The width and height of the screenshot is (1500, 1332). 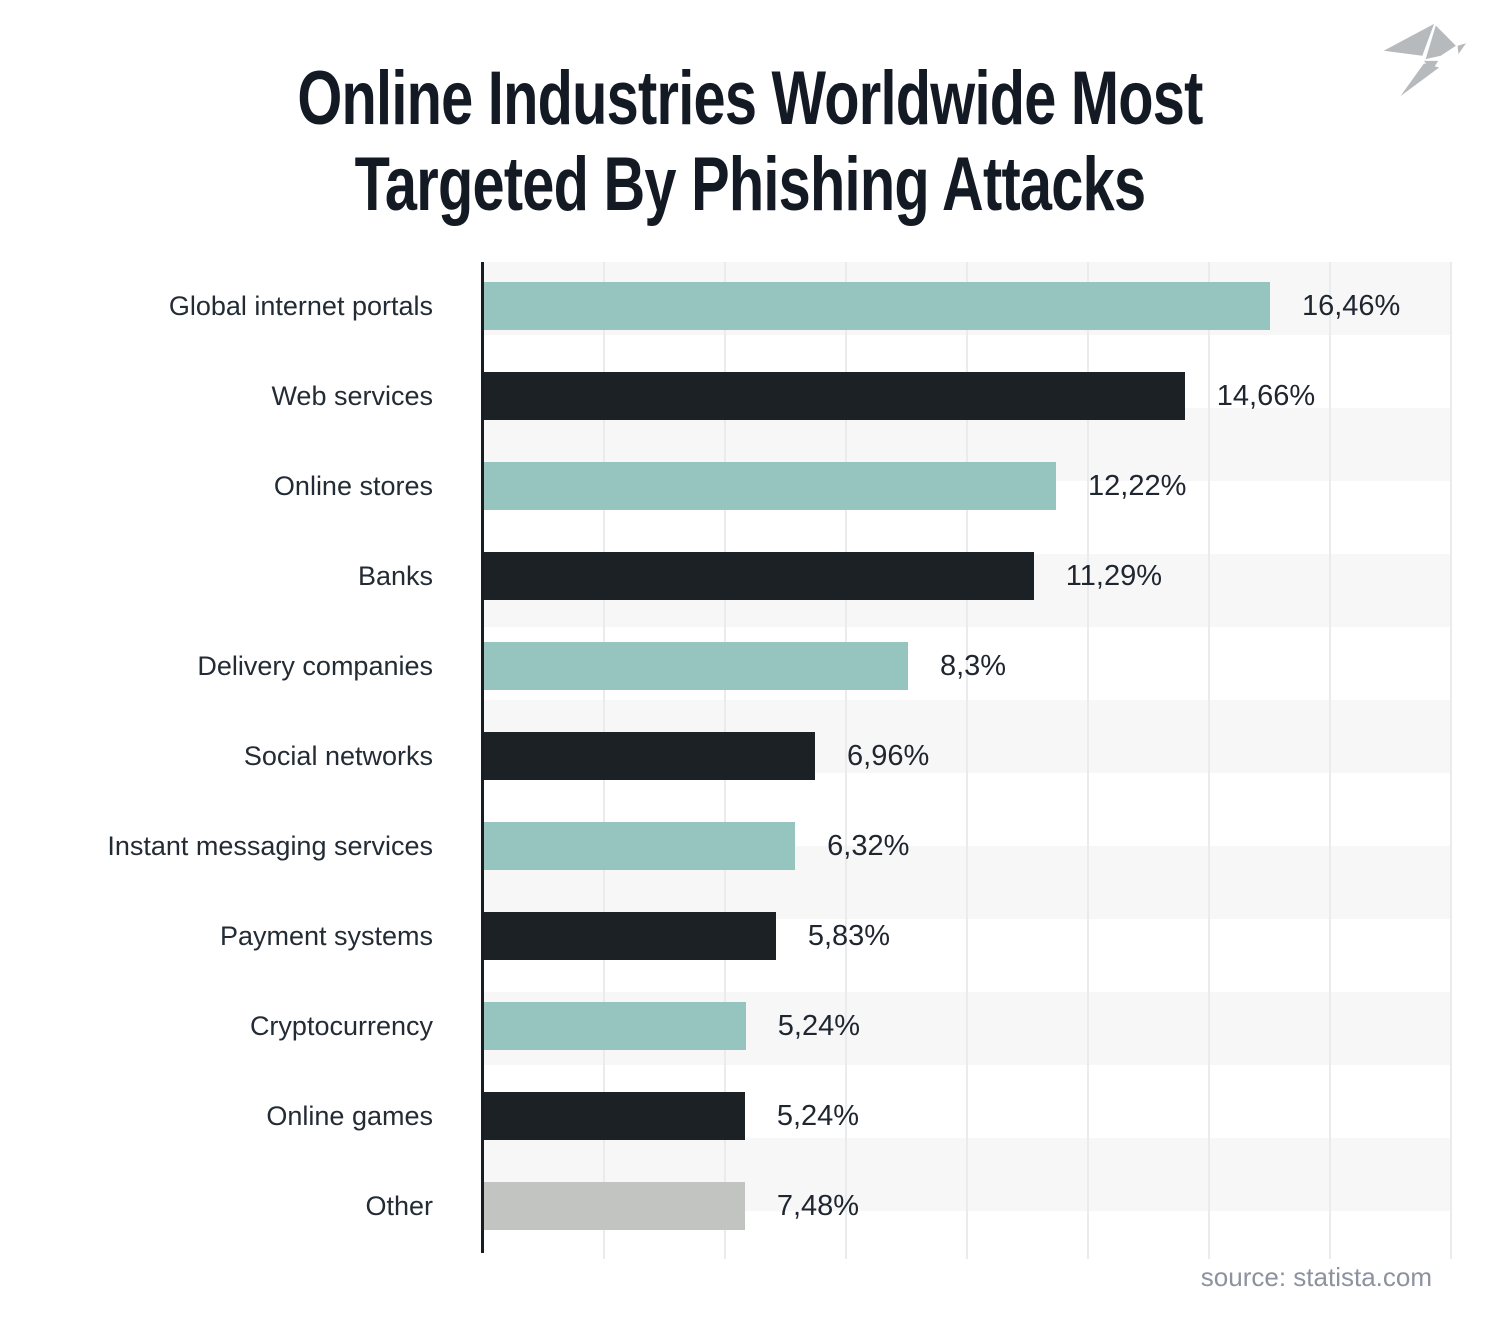 I want to click on value-label: 14,66%, so click(x=1266, y=395).